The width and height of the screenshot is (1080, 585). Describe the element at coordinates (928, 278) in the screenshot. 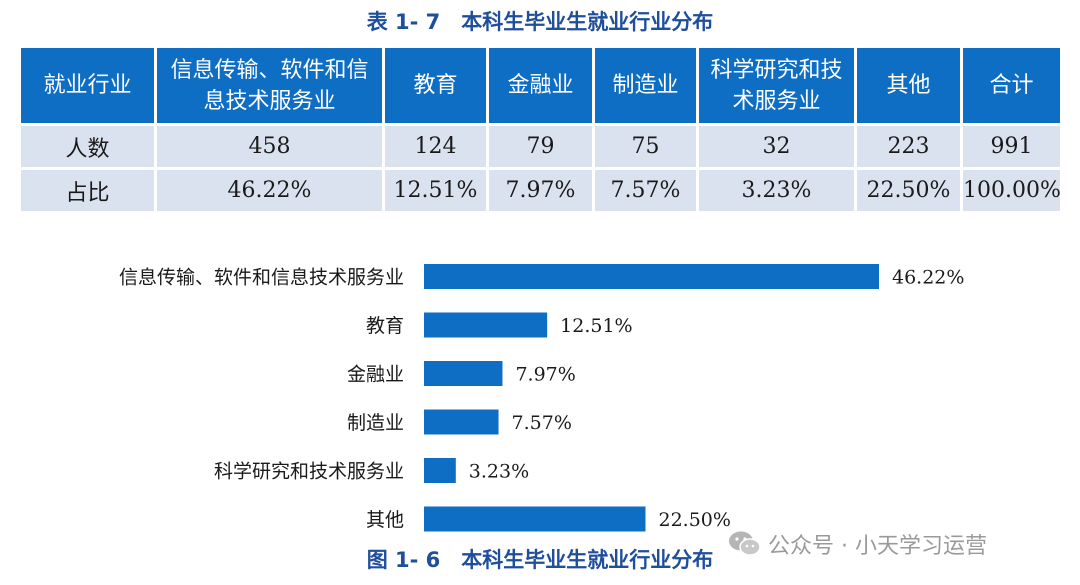

I see `value-label-0: 46.22%` at that location.